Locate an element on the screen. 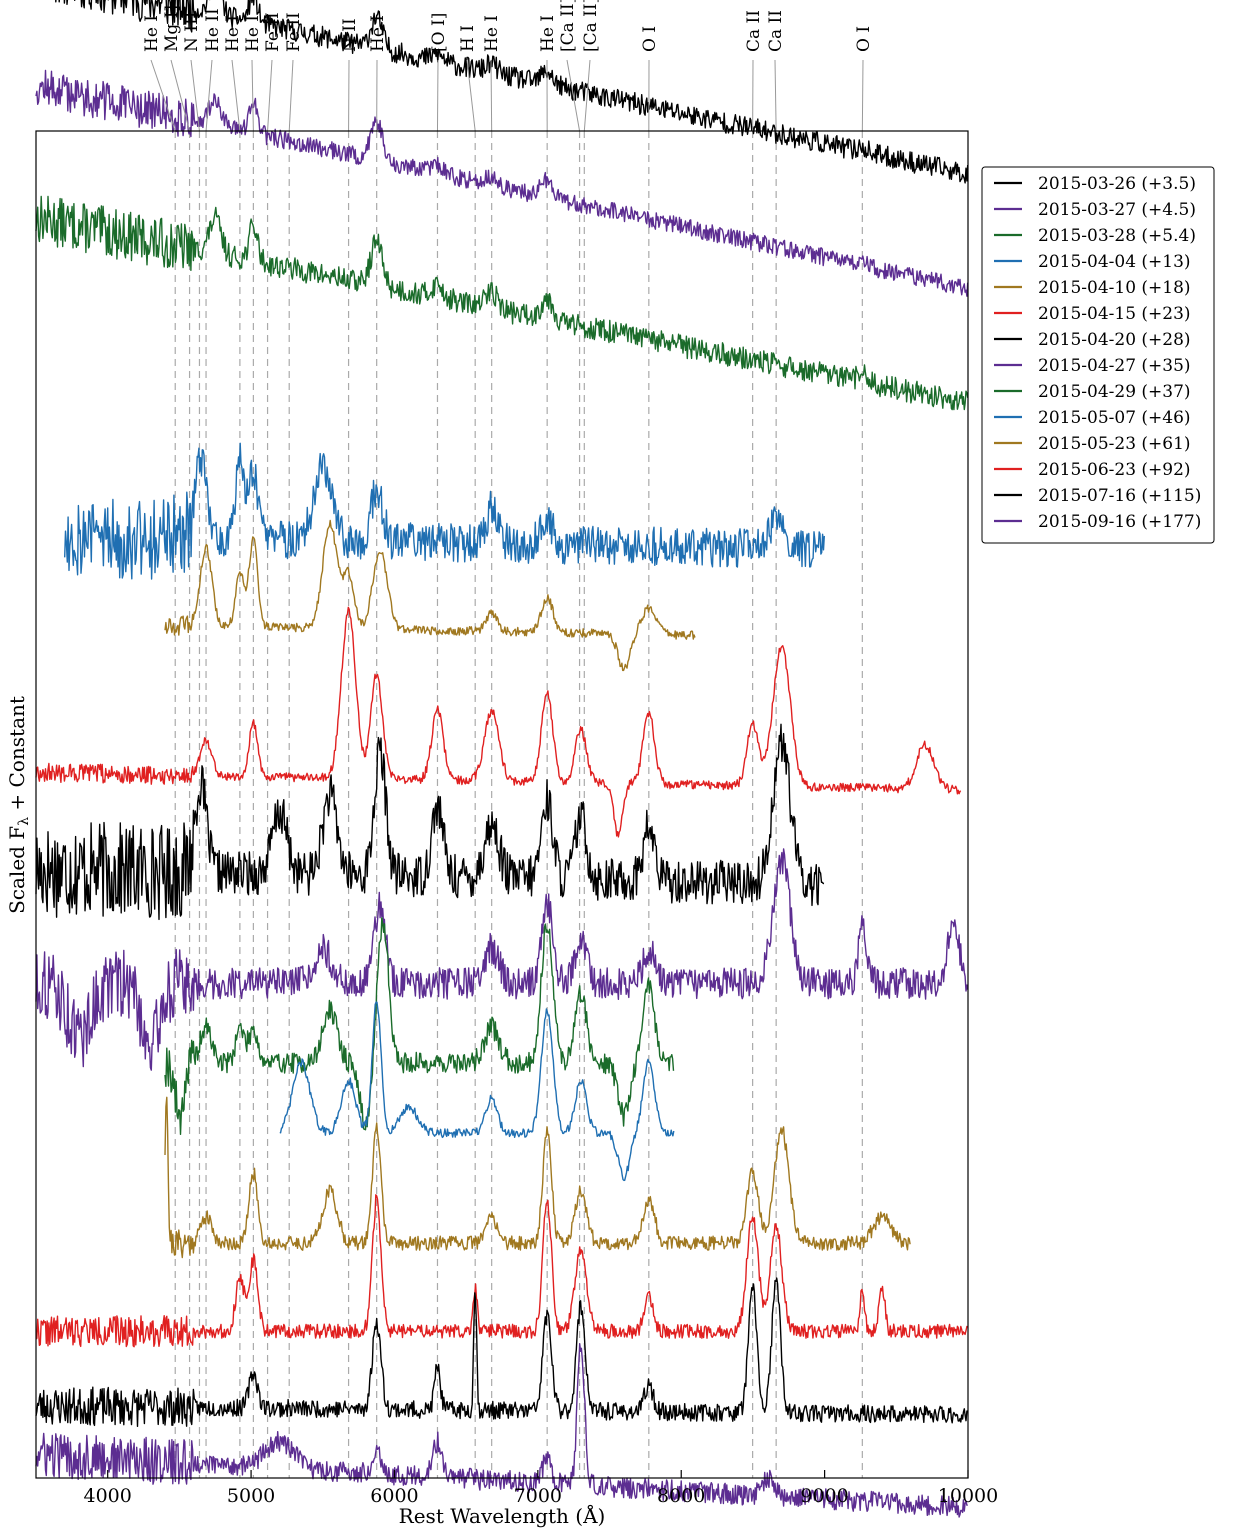 The width and height of the screenshot is (1240, 1535). x-tick-label: 9000 is located at coordinates (824, 1496).